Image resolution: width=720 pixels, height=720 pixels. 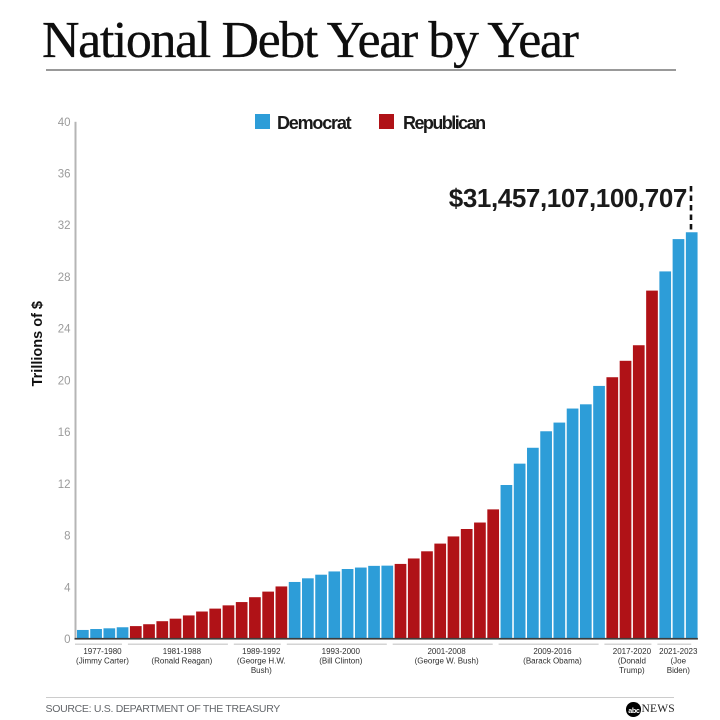 What do you see at coordinates (38, 343) in the screenshot?
I see `svg-text: Trillions of $` at bounding box center [38, 343].